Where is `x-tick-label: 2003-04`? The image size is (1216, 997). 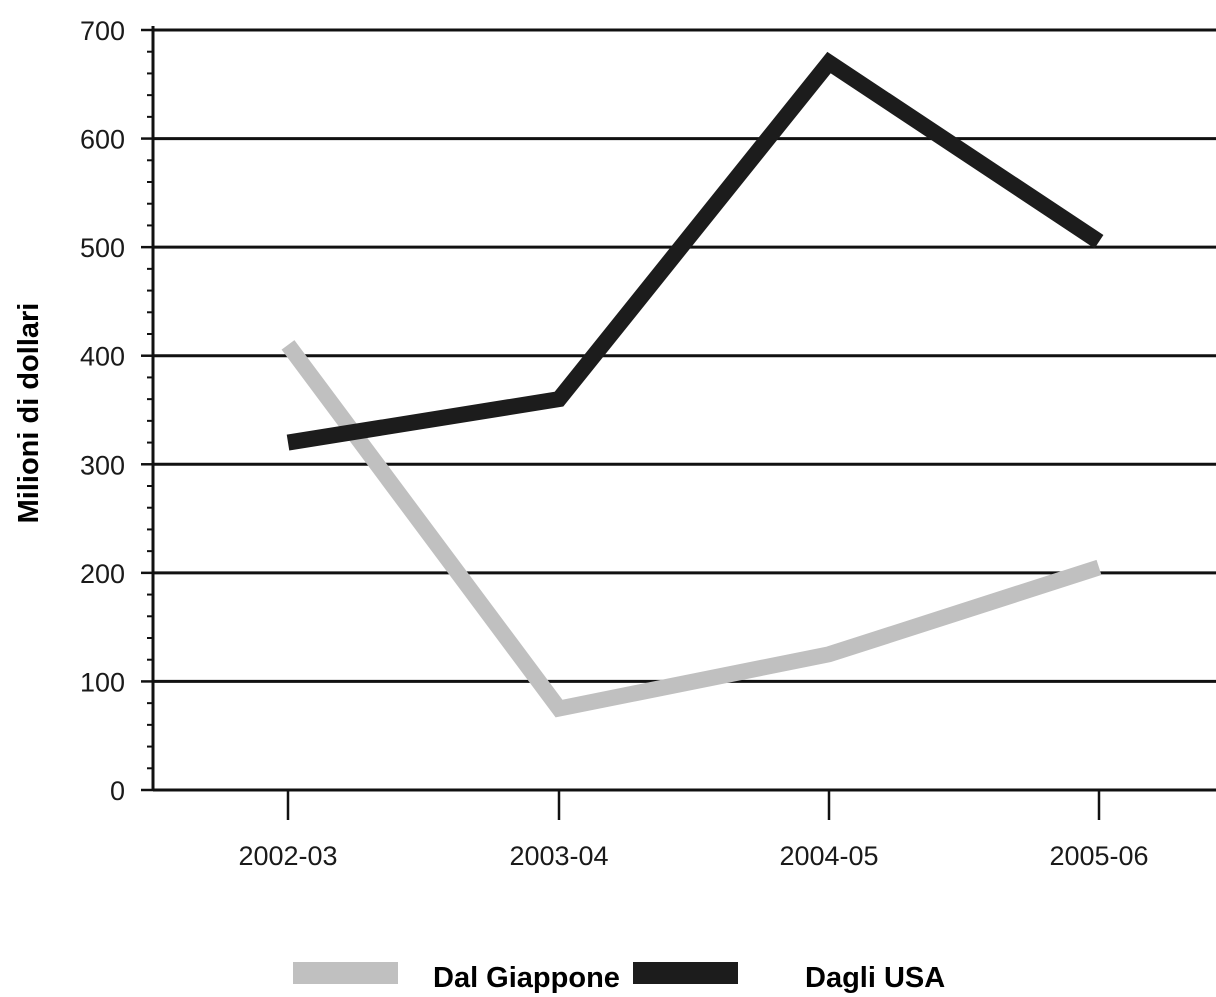 x-tick-label: 2003-04 is located at coordinates (558, 856).